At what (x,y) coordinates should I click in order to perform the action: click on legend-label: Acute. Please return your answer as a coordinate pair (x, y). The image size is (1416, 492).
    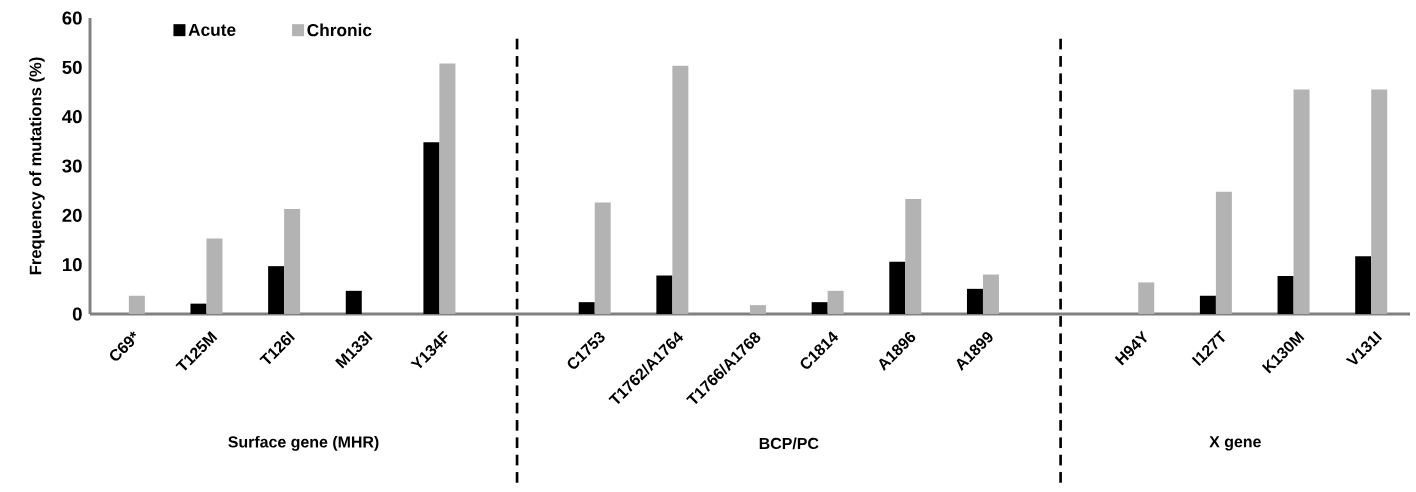
    Looking at the image, I should click on (212, 29).